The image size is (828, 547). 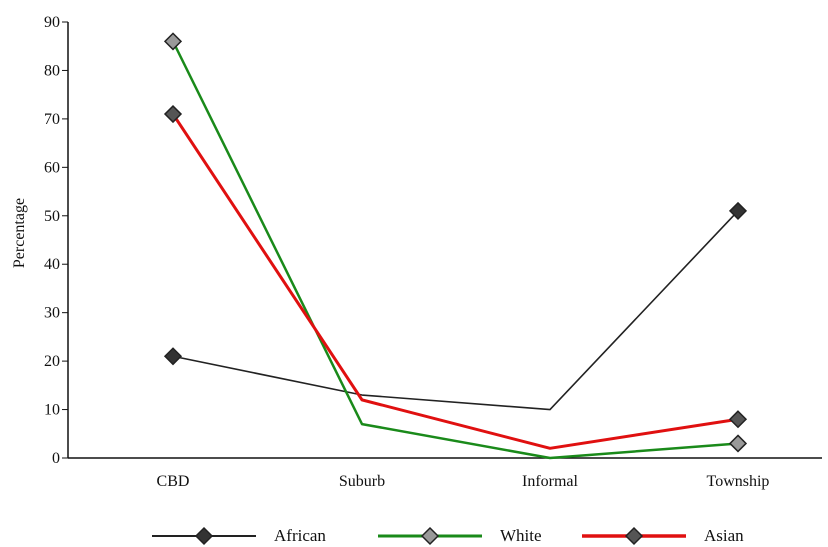 What do you see at coordinates (663, 536) in the screenshot?
I see `legend-item-asian: Asian` at bounding box center [663, 536].